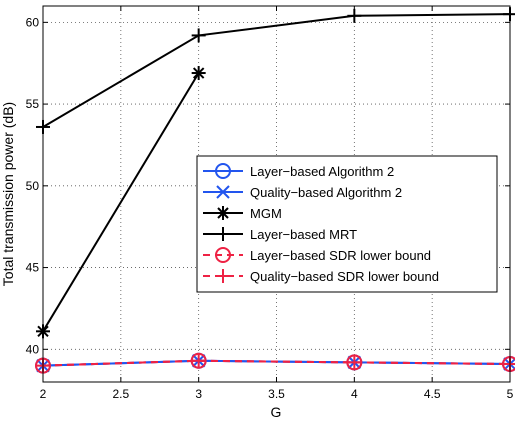 This screenshot has width=515, height=422. Describe the element at coordinates (344, 276) in the screenshot. I see `legend-label: Quality−based SDR lower bound` at that location.